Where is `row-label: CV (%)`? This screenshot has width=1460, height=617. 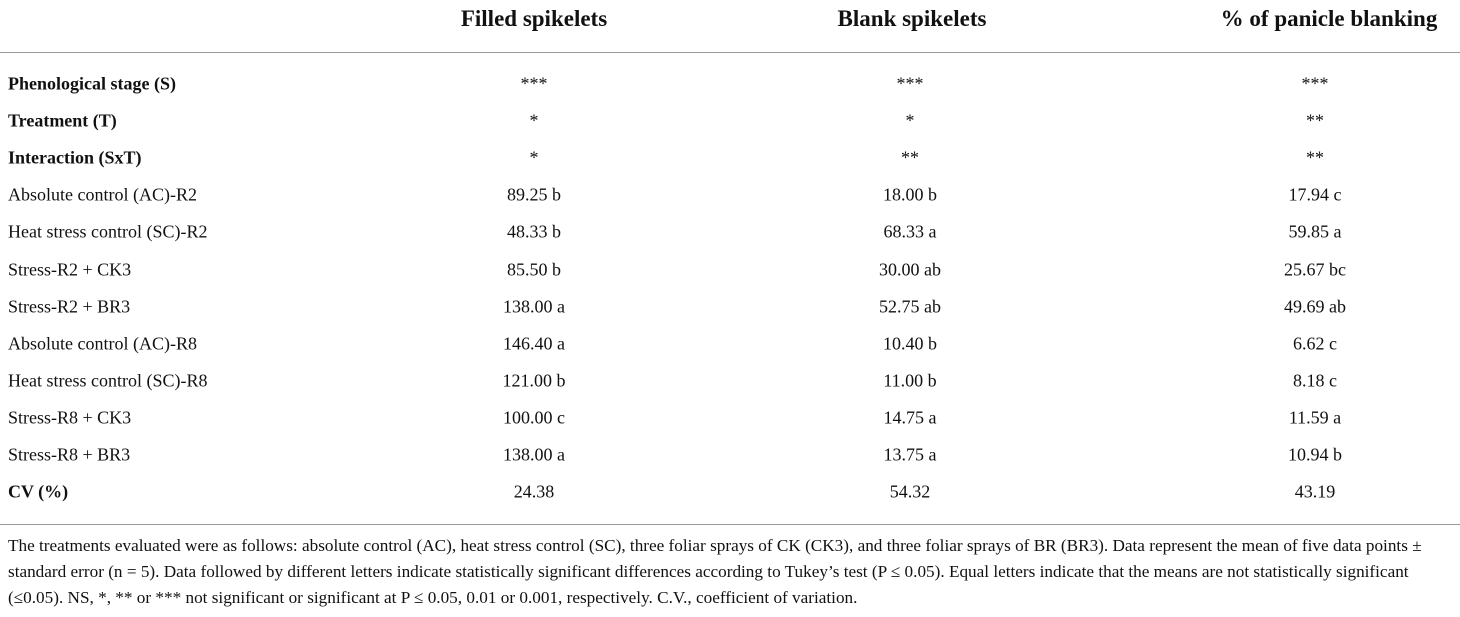
row-label: CV (%) is located at coordinates (38, 491).